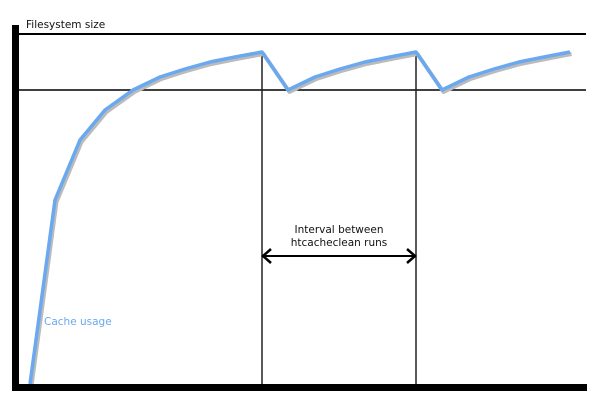 The height and width of the screenshot is (406, 600). Describe the element at coordinates (299, 387) in the screenshot. I see `x-axis` at that location.